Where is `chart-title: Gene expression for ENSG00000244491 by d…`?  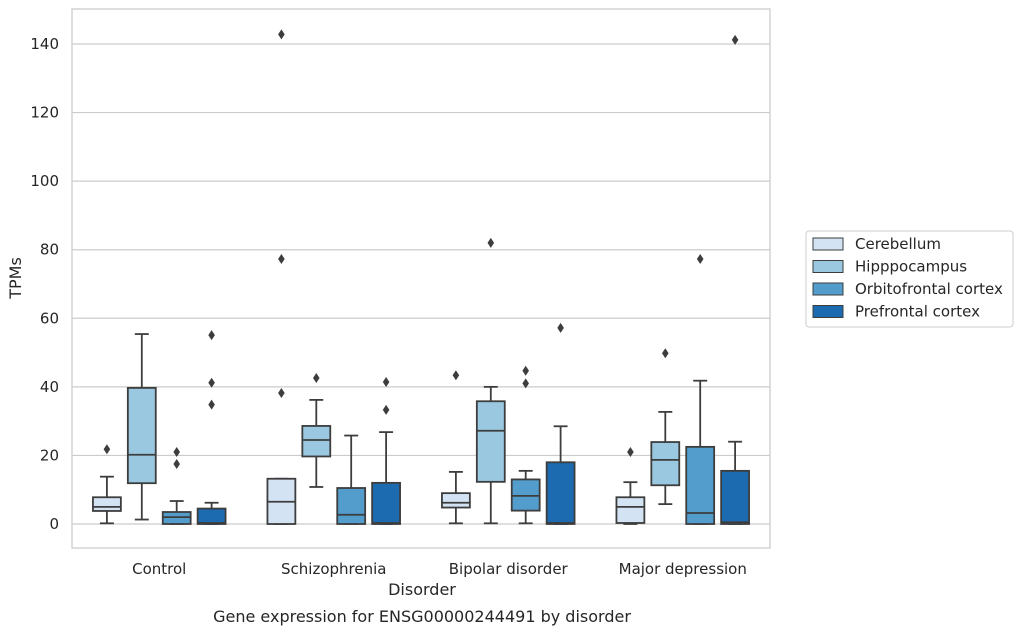 chart-title: Gene expression for ENSG00000244491 by d… is located at coordinates (422, 616).